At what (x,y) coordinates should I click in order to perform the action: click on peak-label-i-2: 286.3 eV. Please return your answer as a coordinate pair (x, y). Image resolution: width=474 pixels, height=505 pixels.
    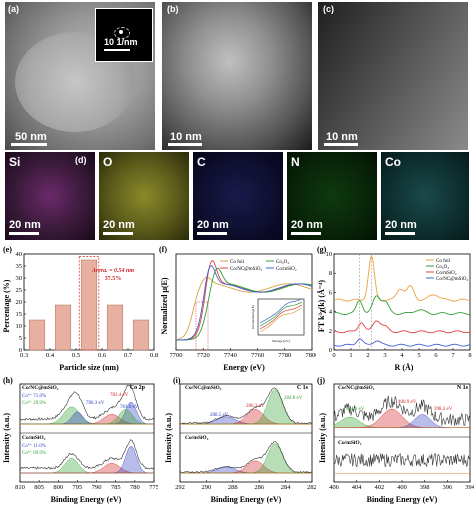
    Looking at the image, I should click on (255, 406).